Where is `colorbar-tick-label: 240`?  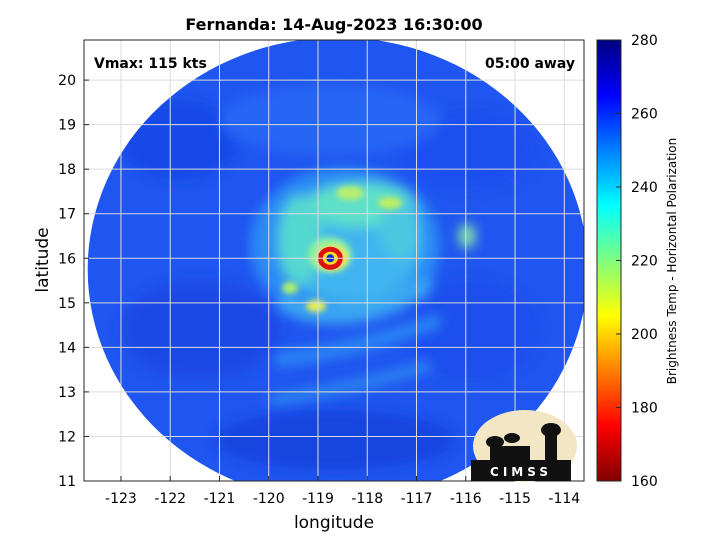
colorbar-tick-label: 240 is located at coordinates (644, 188).